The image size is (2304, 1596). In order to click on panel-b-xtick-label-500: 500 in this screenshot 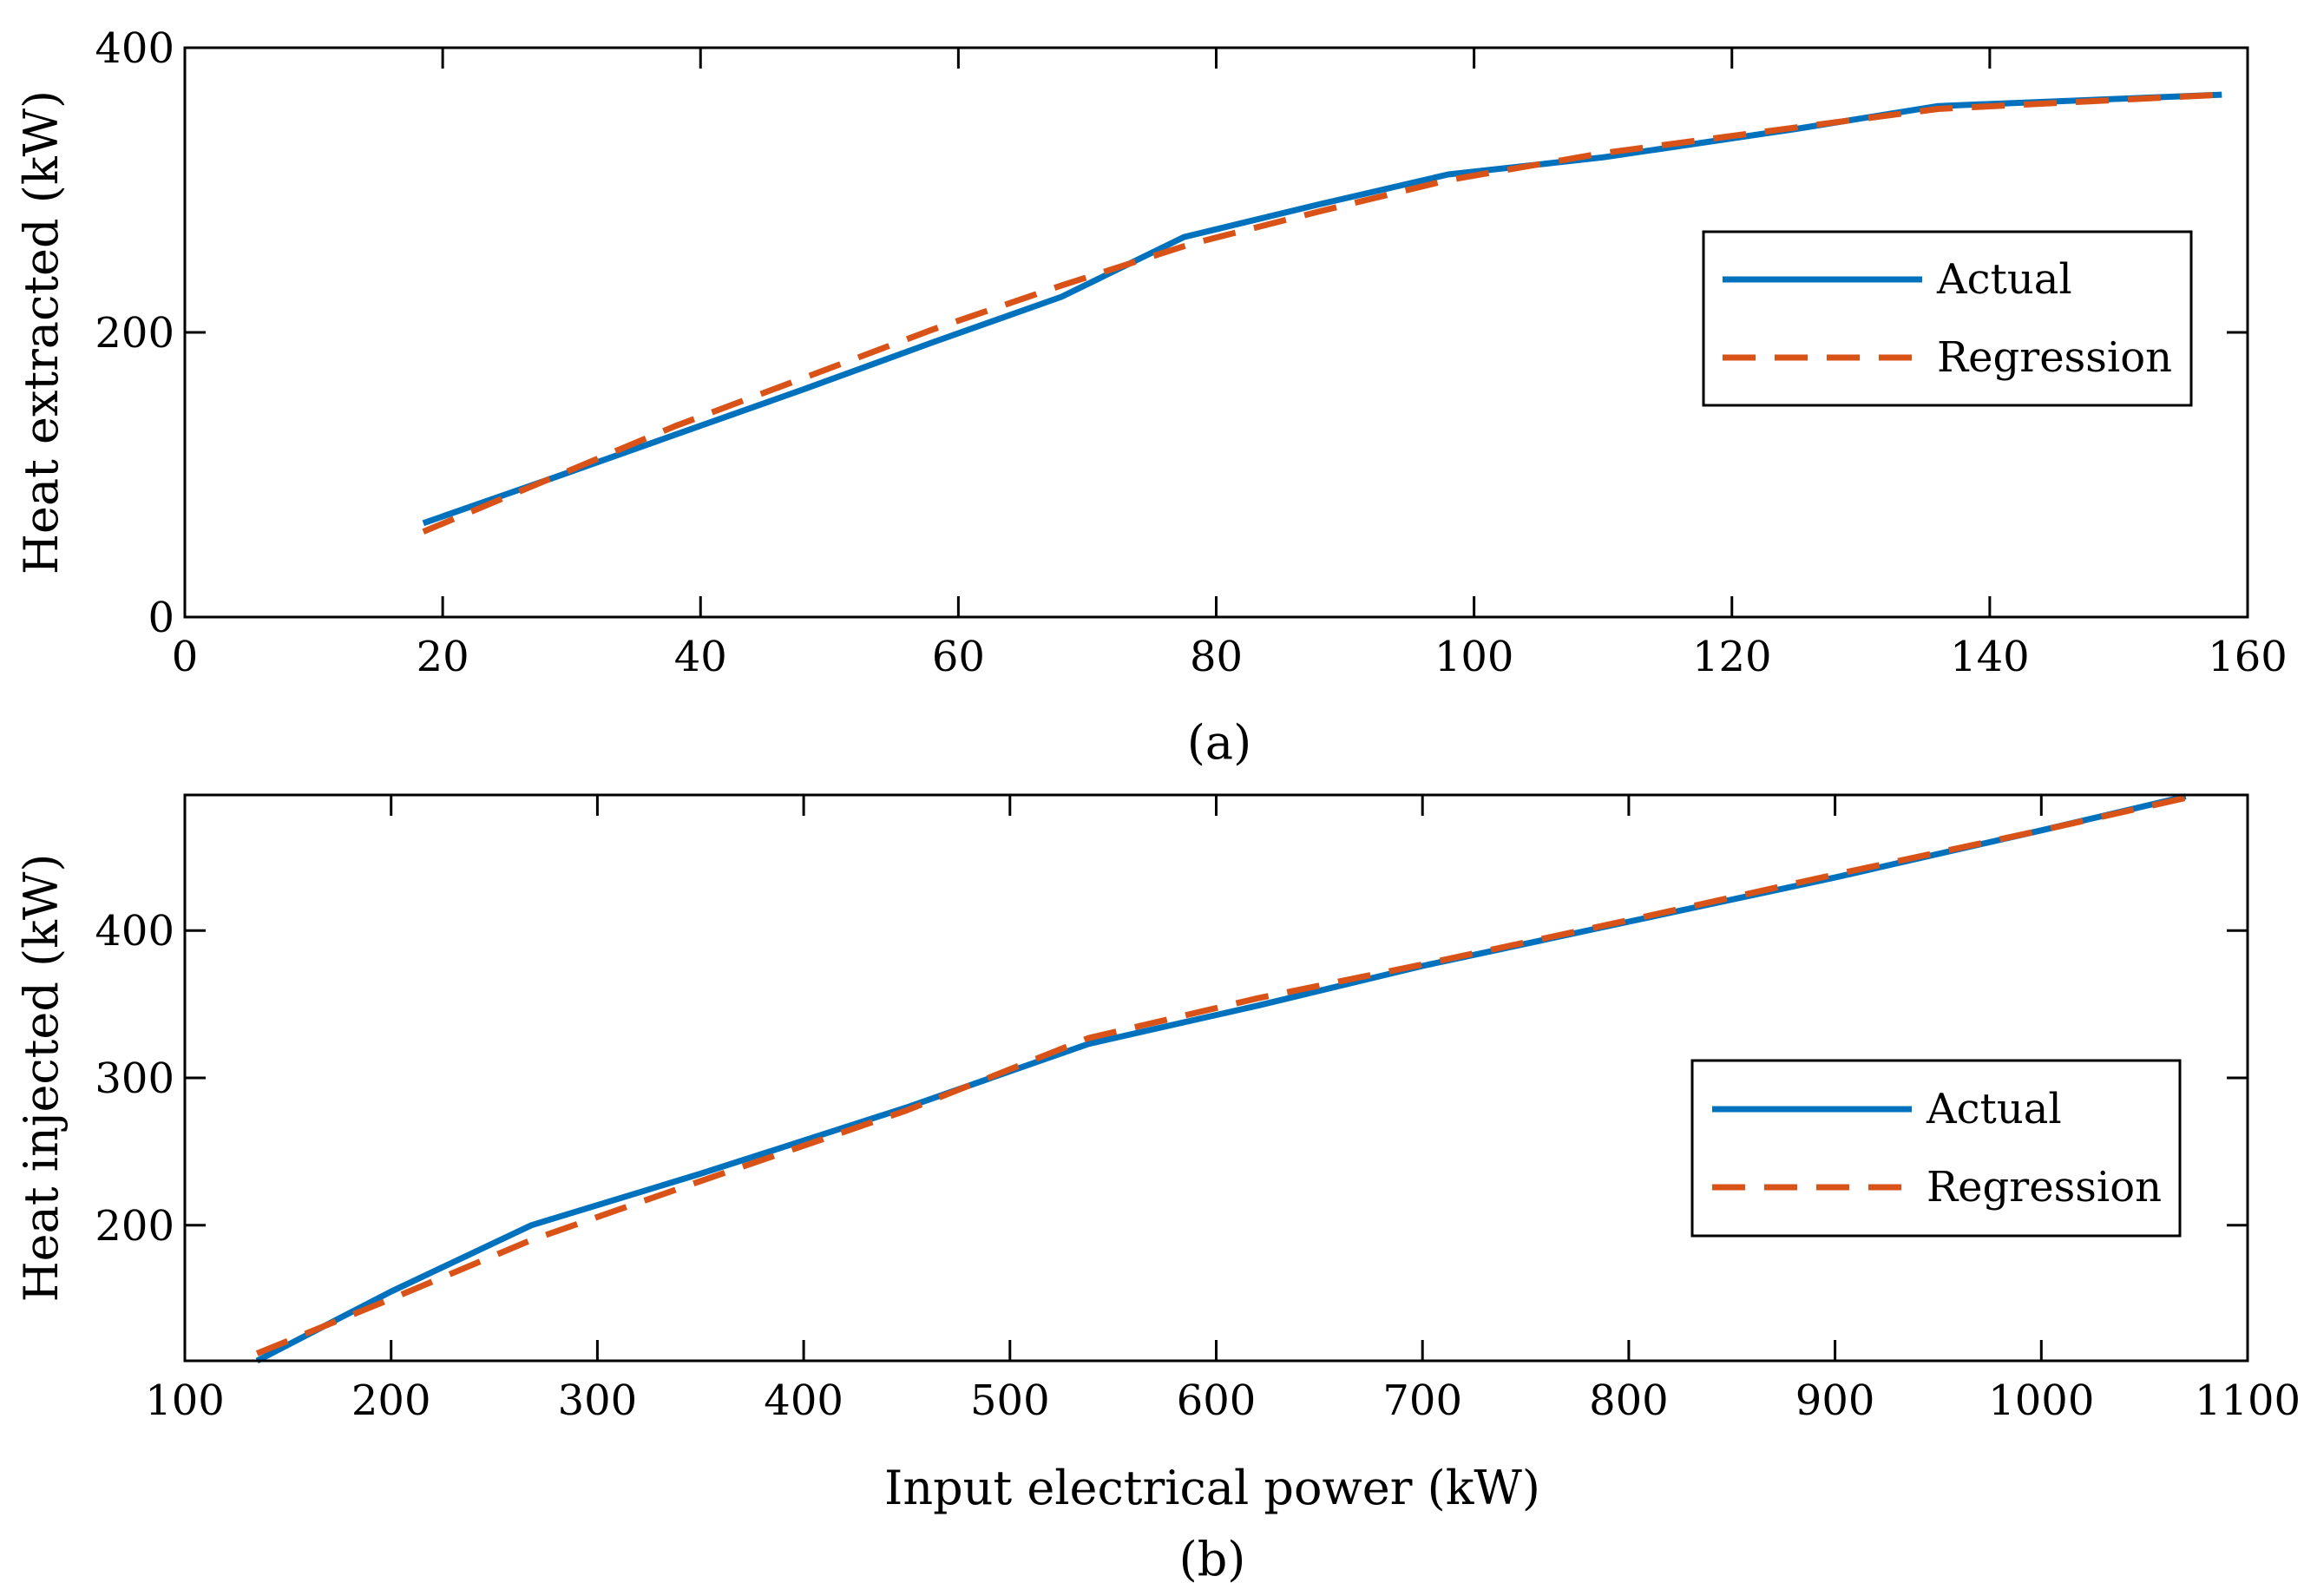, I will do `click(1010, 1400)`.